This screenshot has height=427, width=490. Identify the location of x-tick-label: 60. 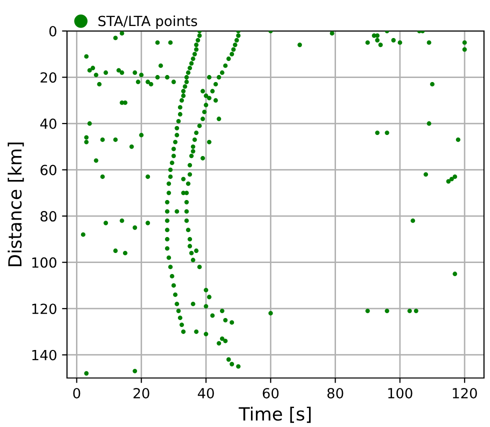
(270, 393).